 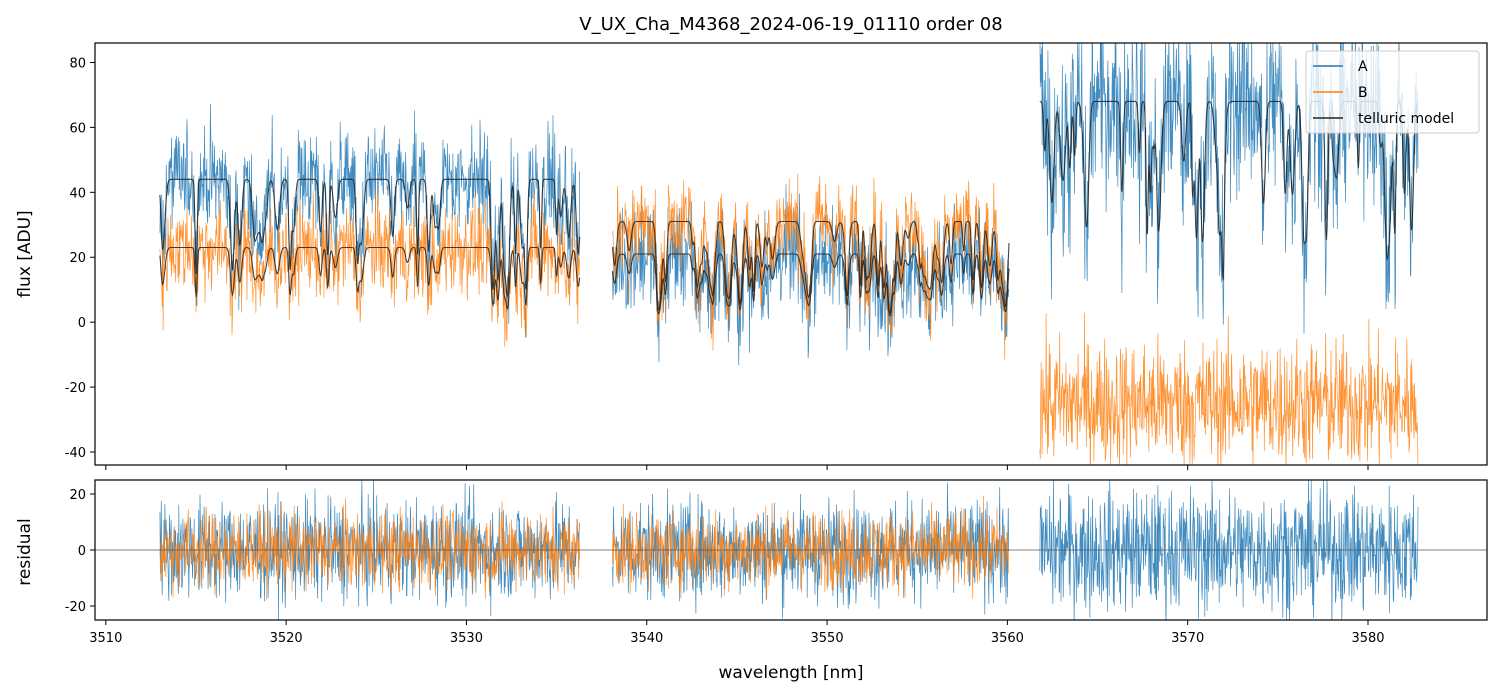 I want to click on xtick-label: 3540, so click(x=646, y=638).